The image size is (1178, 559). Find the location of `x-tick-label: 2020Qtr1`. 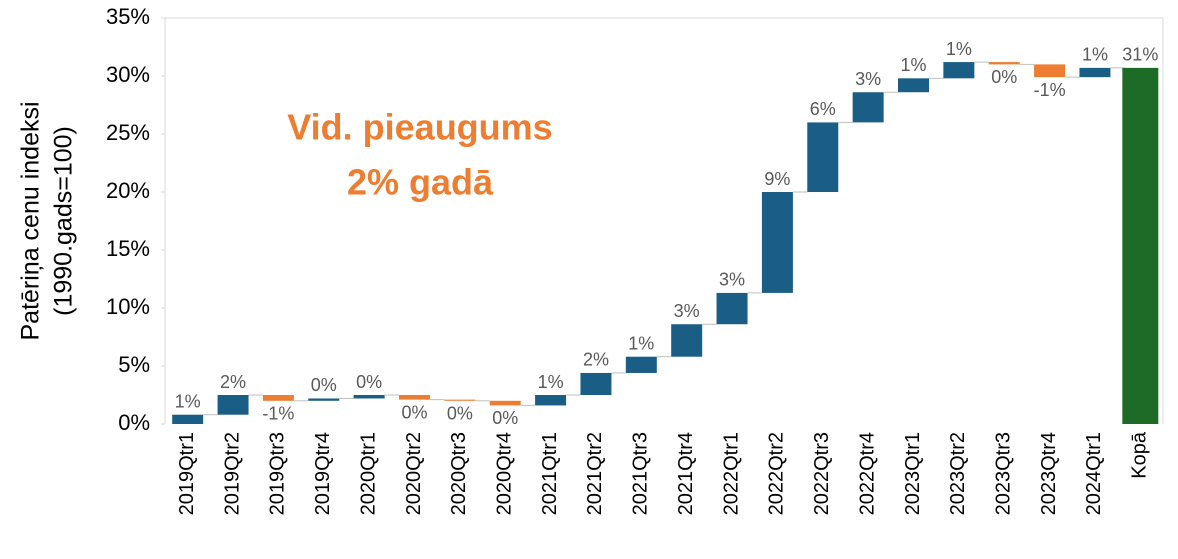

x-tick-label: 2020Qtr1 is located at coordinates (368, 473).